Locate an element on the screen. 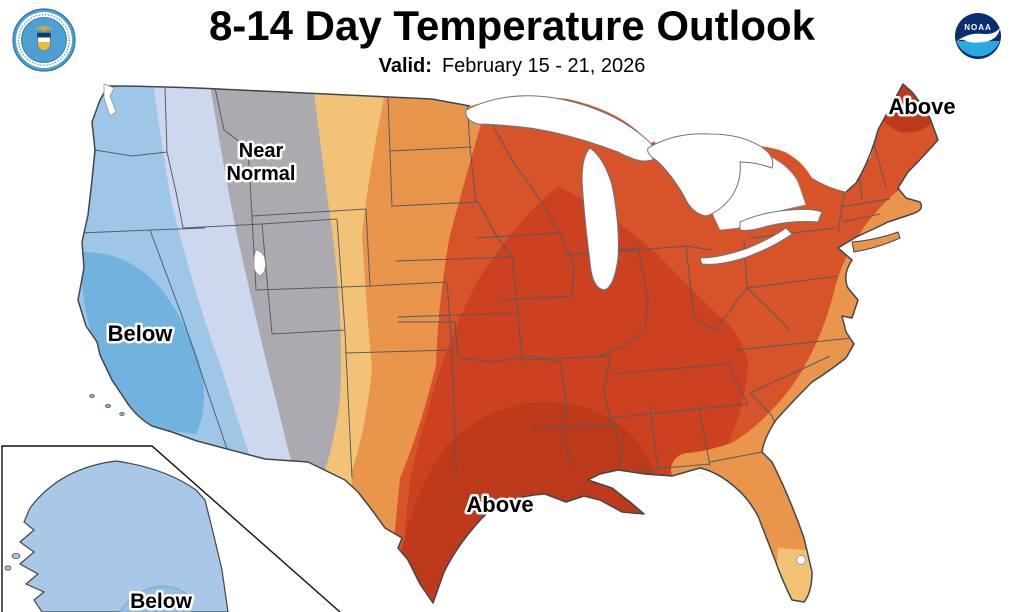  near-normal-label-line2: Normal is located at coordinates (261, 174).